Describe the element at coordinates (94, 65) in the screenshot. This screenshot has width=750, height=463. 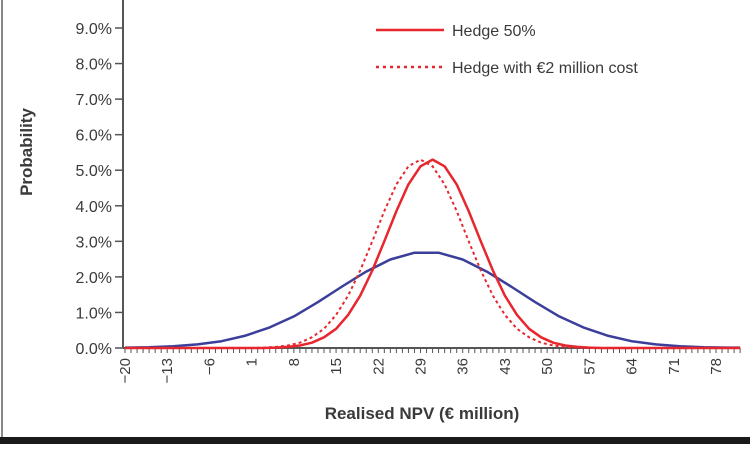
I see `y-tick-label: 8.0%` at that location.